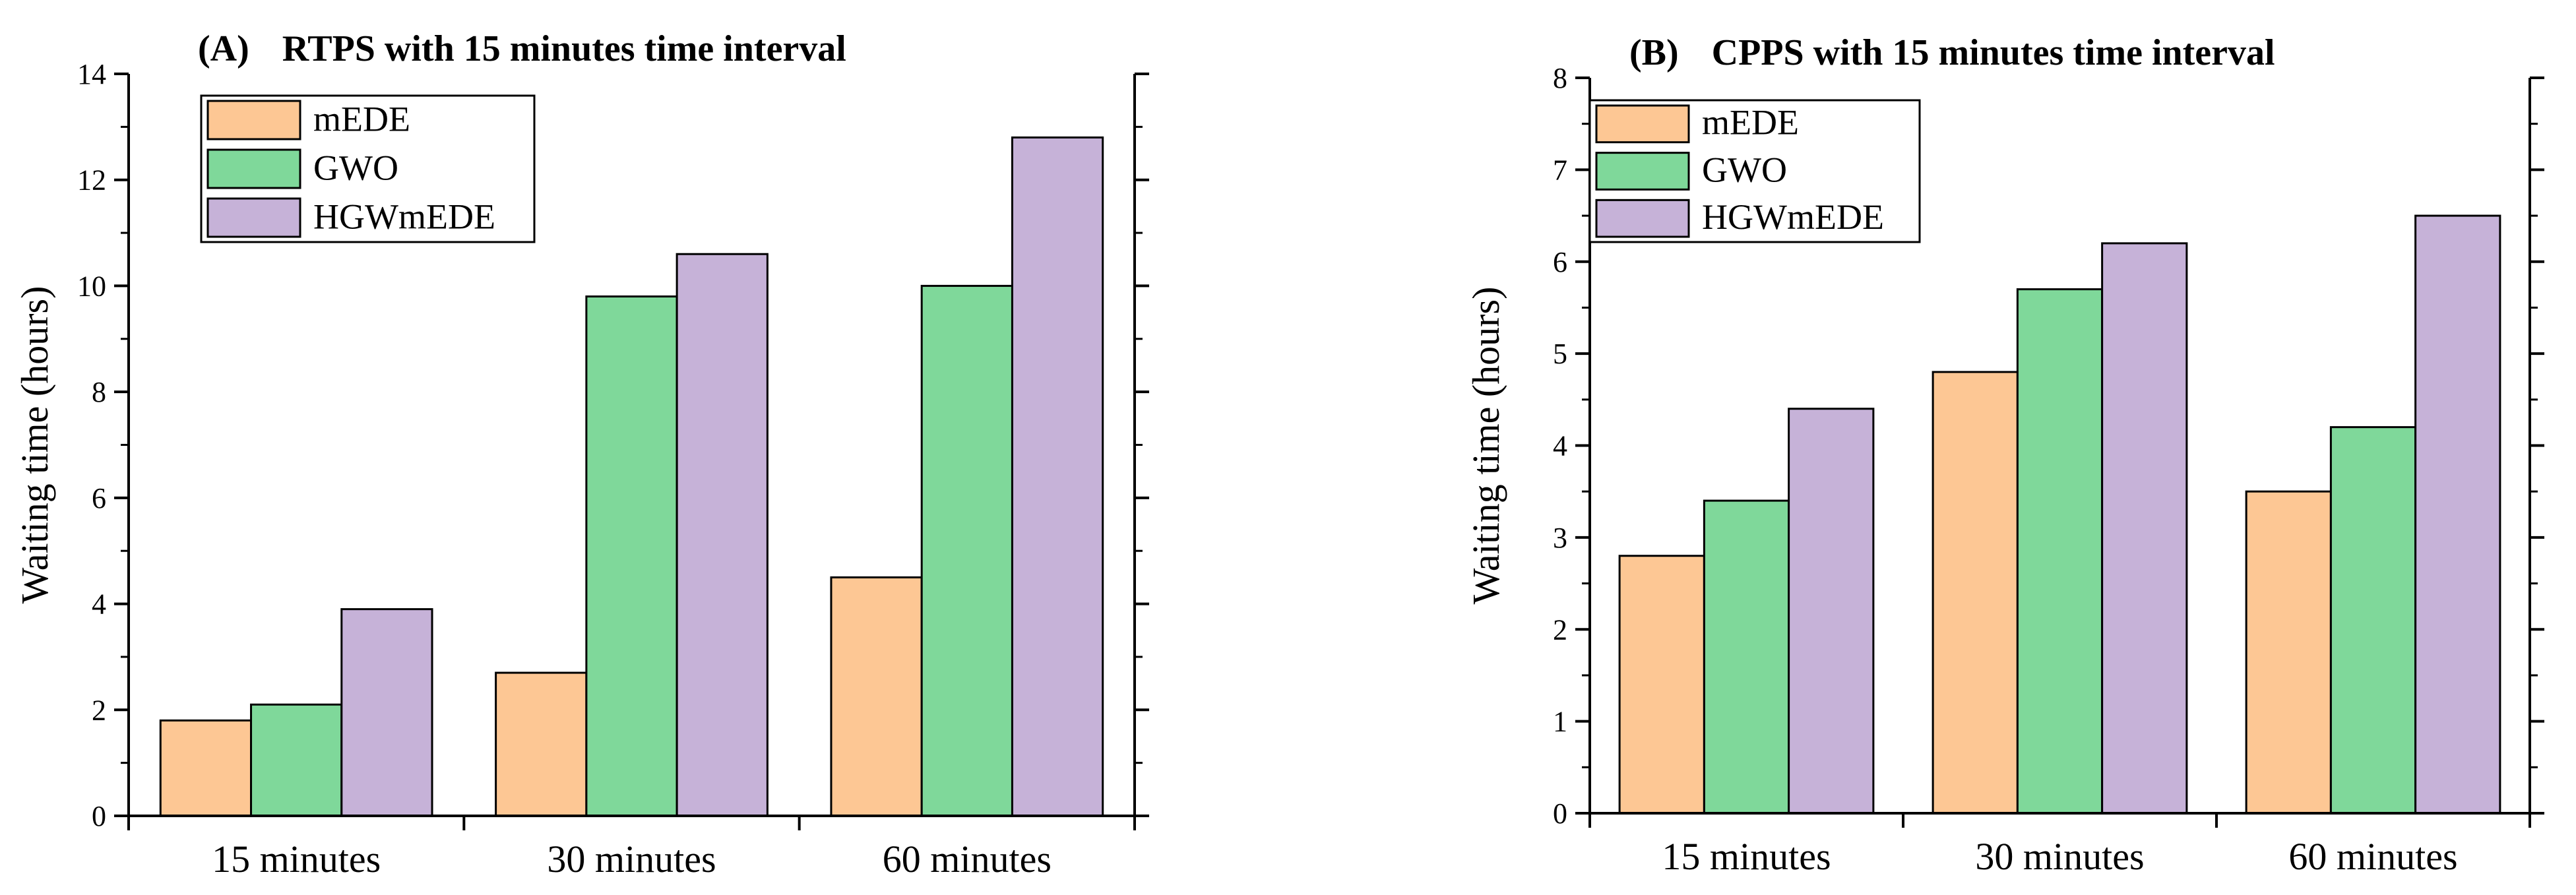 Image resolution: width=2576 pixels, height=895 pixels. Describe the element at coordinates (1560, 722) in the screenshot. I see `y-tick-label: 1` at that location.